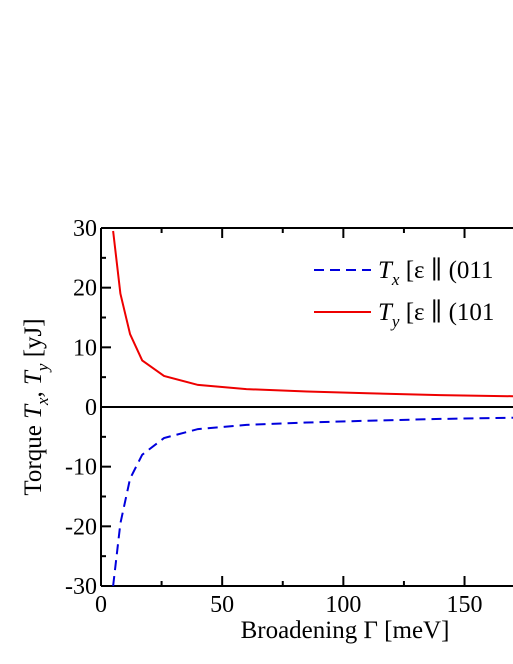 This screenshot has height=664, width=513. I want to click on legend-entry-tx: Tx [ε ∥ (011, so click(435, 273).